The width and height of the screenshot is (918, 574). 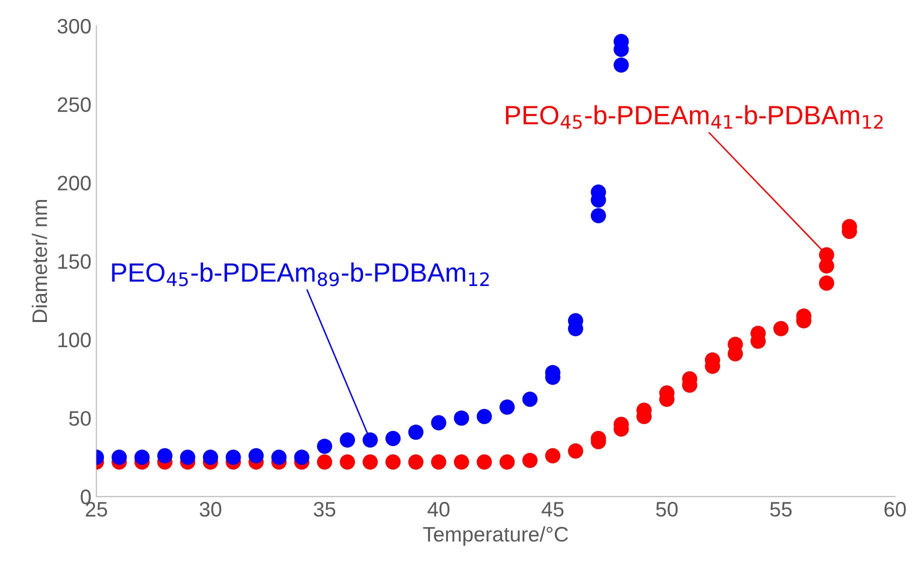 I want to click on x-tick-label: 35, so click(x=325, y=509).